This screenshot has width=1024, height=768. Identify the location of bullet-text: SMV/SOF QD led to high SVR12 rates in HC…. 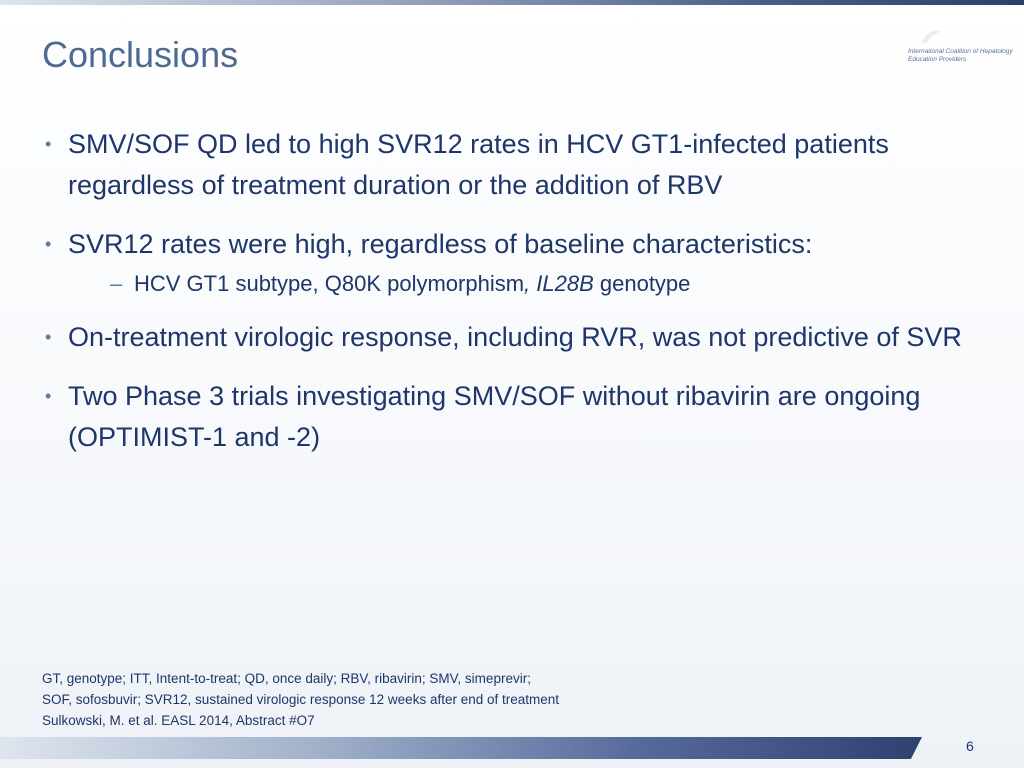
(478, 164).